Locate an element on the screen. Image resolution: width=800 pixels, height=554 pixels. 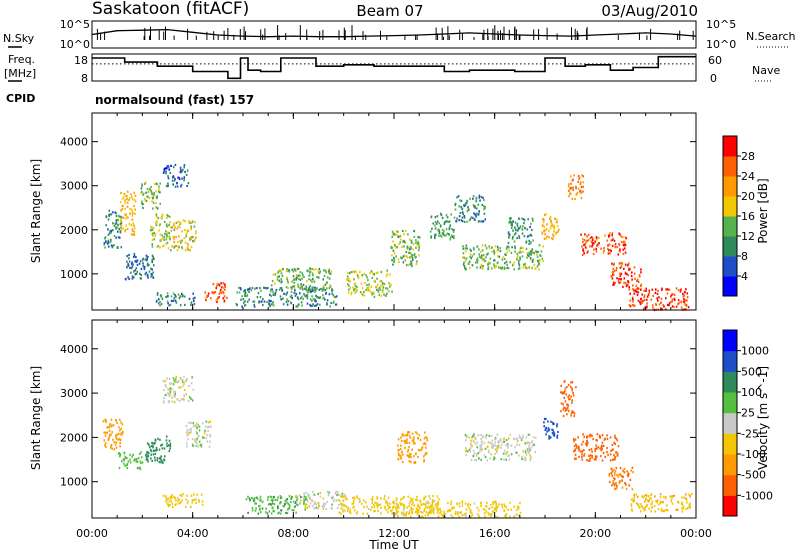
colorbar-swatch is located at coordinates (730, 361).